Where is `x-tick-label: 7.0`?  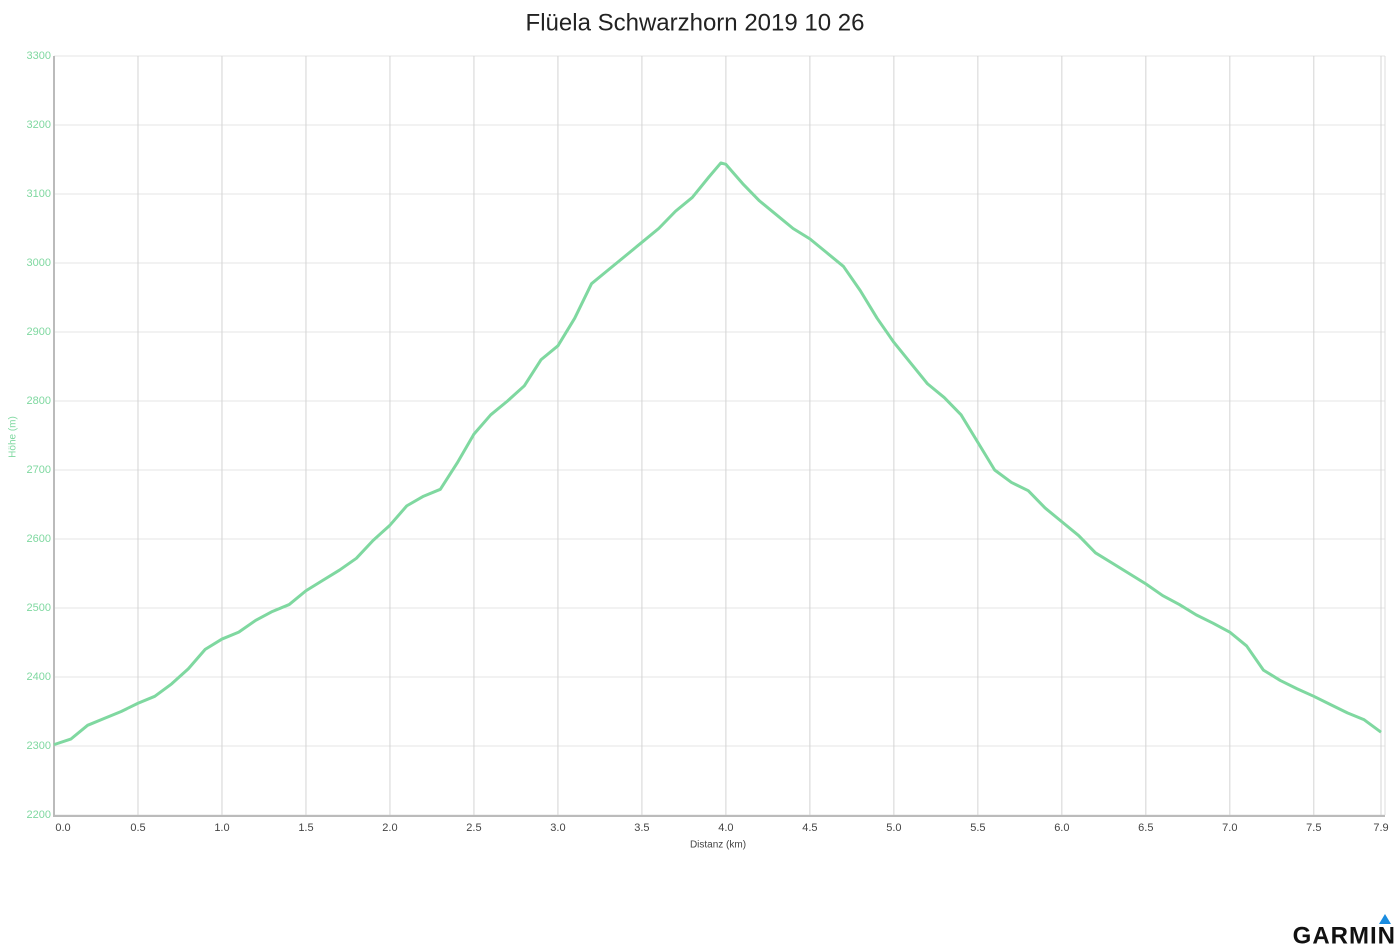 x-tick-label: 7.0 is located at coordinates (1229, 828).